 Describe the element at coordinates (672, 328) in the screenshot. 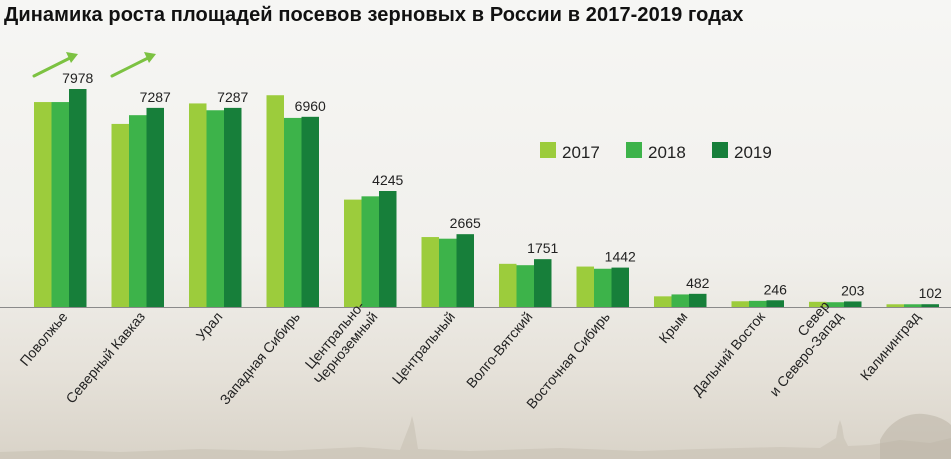

I see `category-label-8: Крым` at that location.